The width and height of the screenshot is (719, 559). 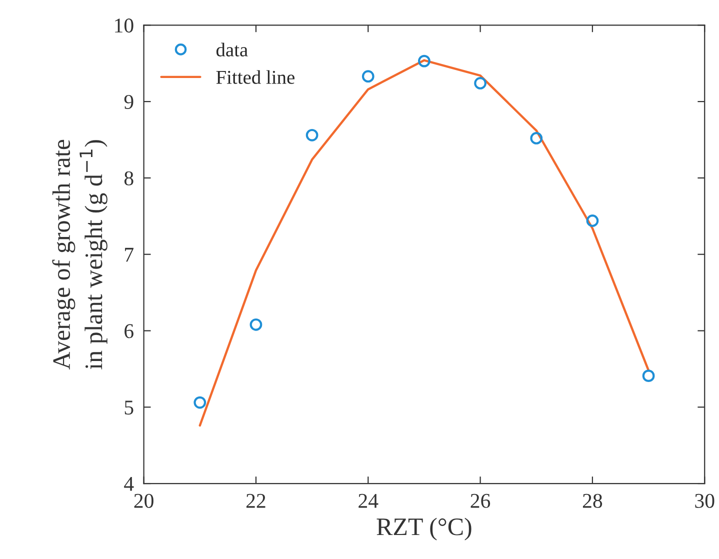 What do you see at coordinates (704, 501) in the screenshot?
I see `x-tick-label: 30` at bounding box center [704, 501].